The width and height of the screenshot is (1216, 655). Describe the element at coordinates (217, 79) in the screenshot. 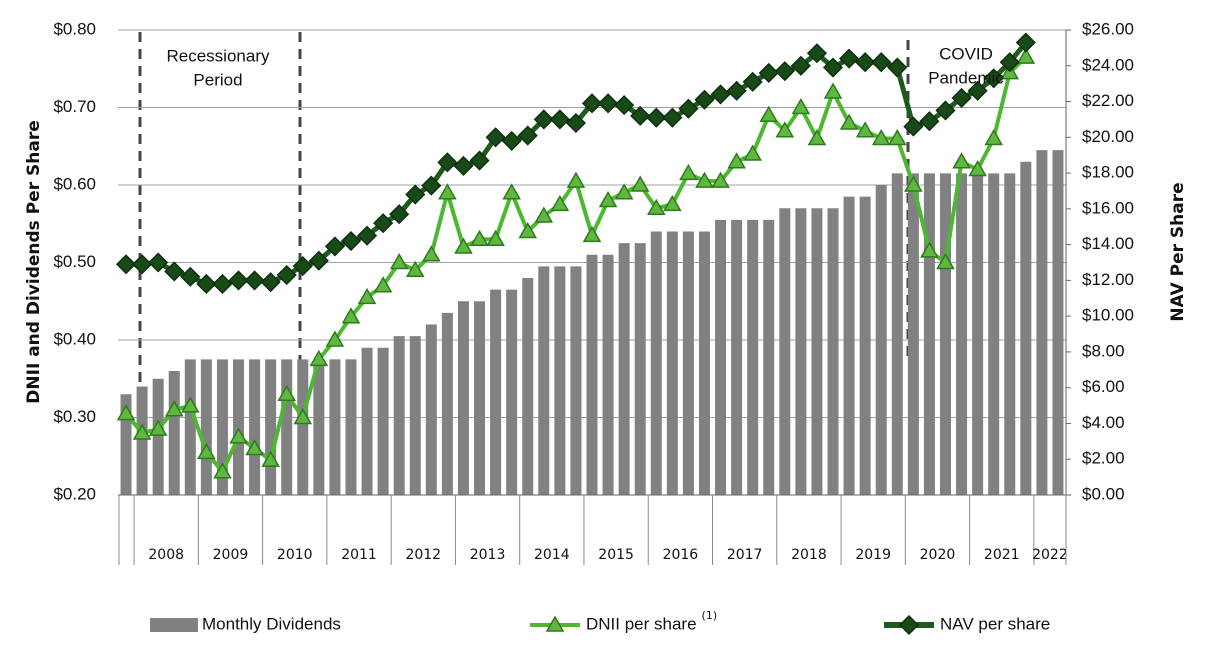

I see `annotation: Period` at that location.